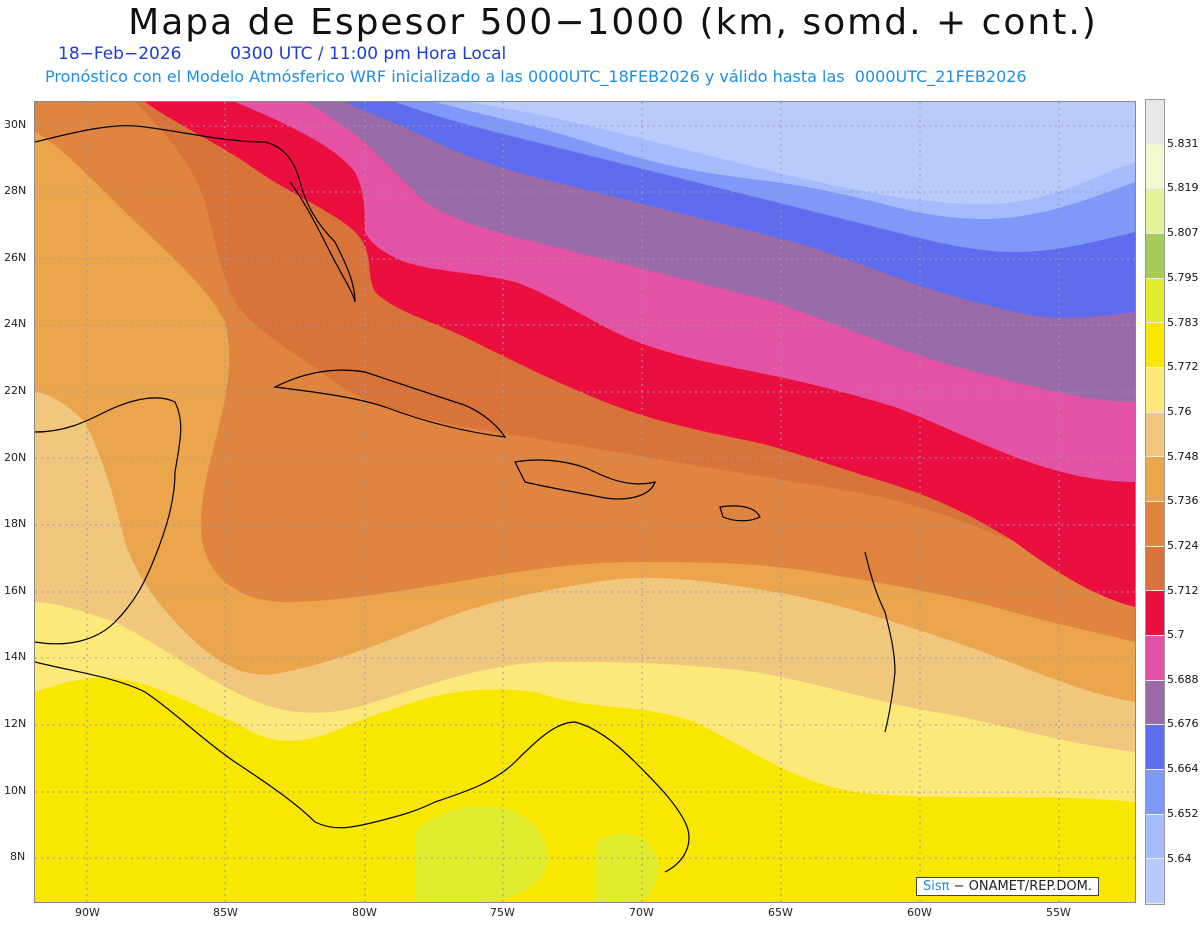  Describe the element at coordinates (18, 856) in the screenshot. I see `lat-label-8n: 8N` at that location.